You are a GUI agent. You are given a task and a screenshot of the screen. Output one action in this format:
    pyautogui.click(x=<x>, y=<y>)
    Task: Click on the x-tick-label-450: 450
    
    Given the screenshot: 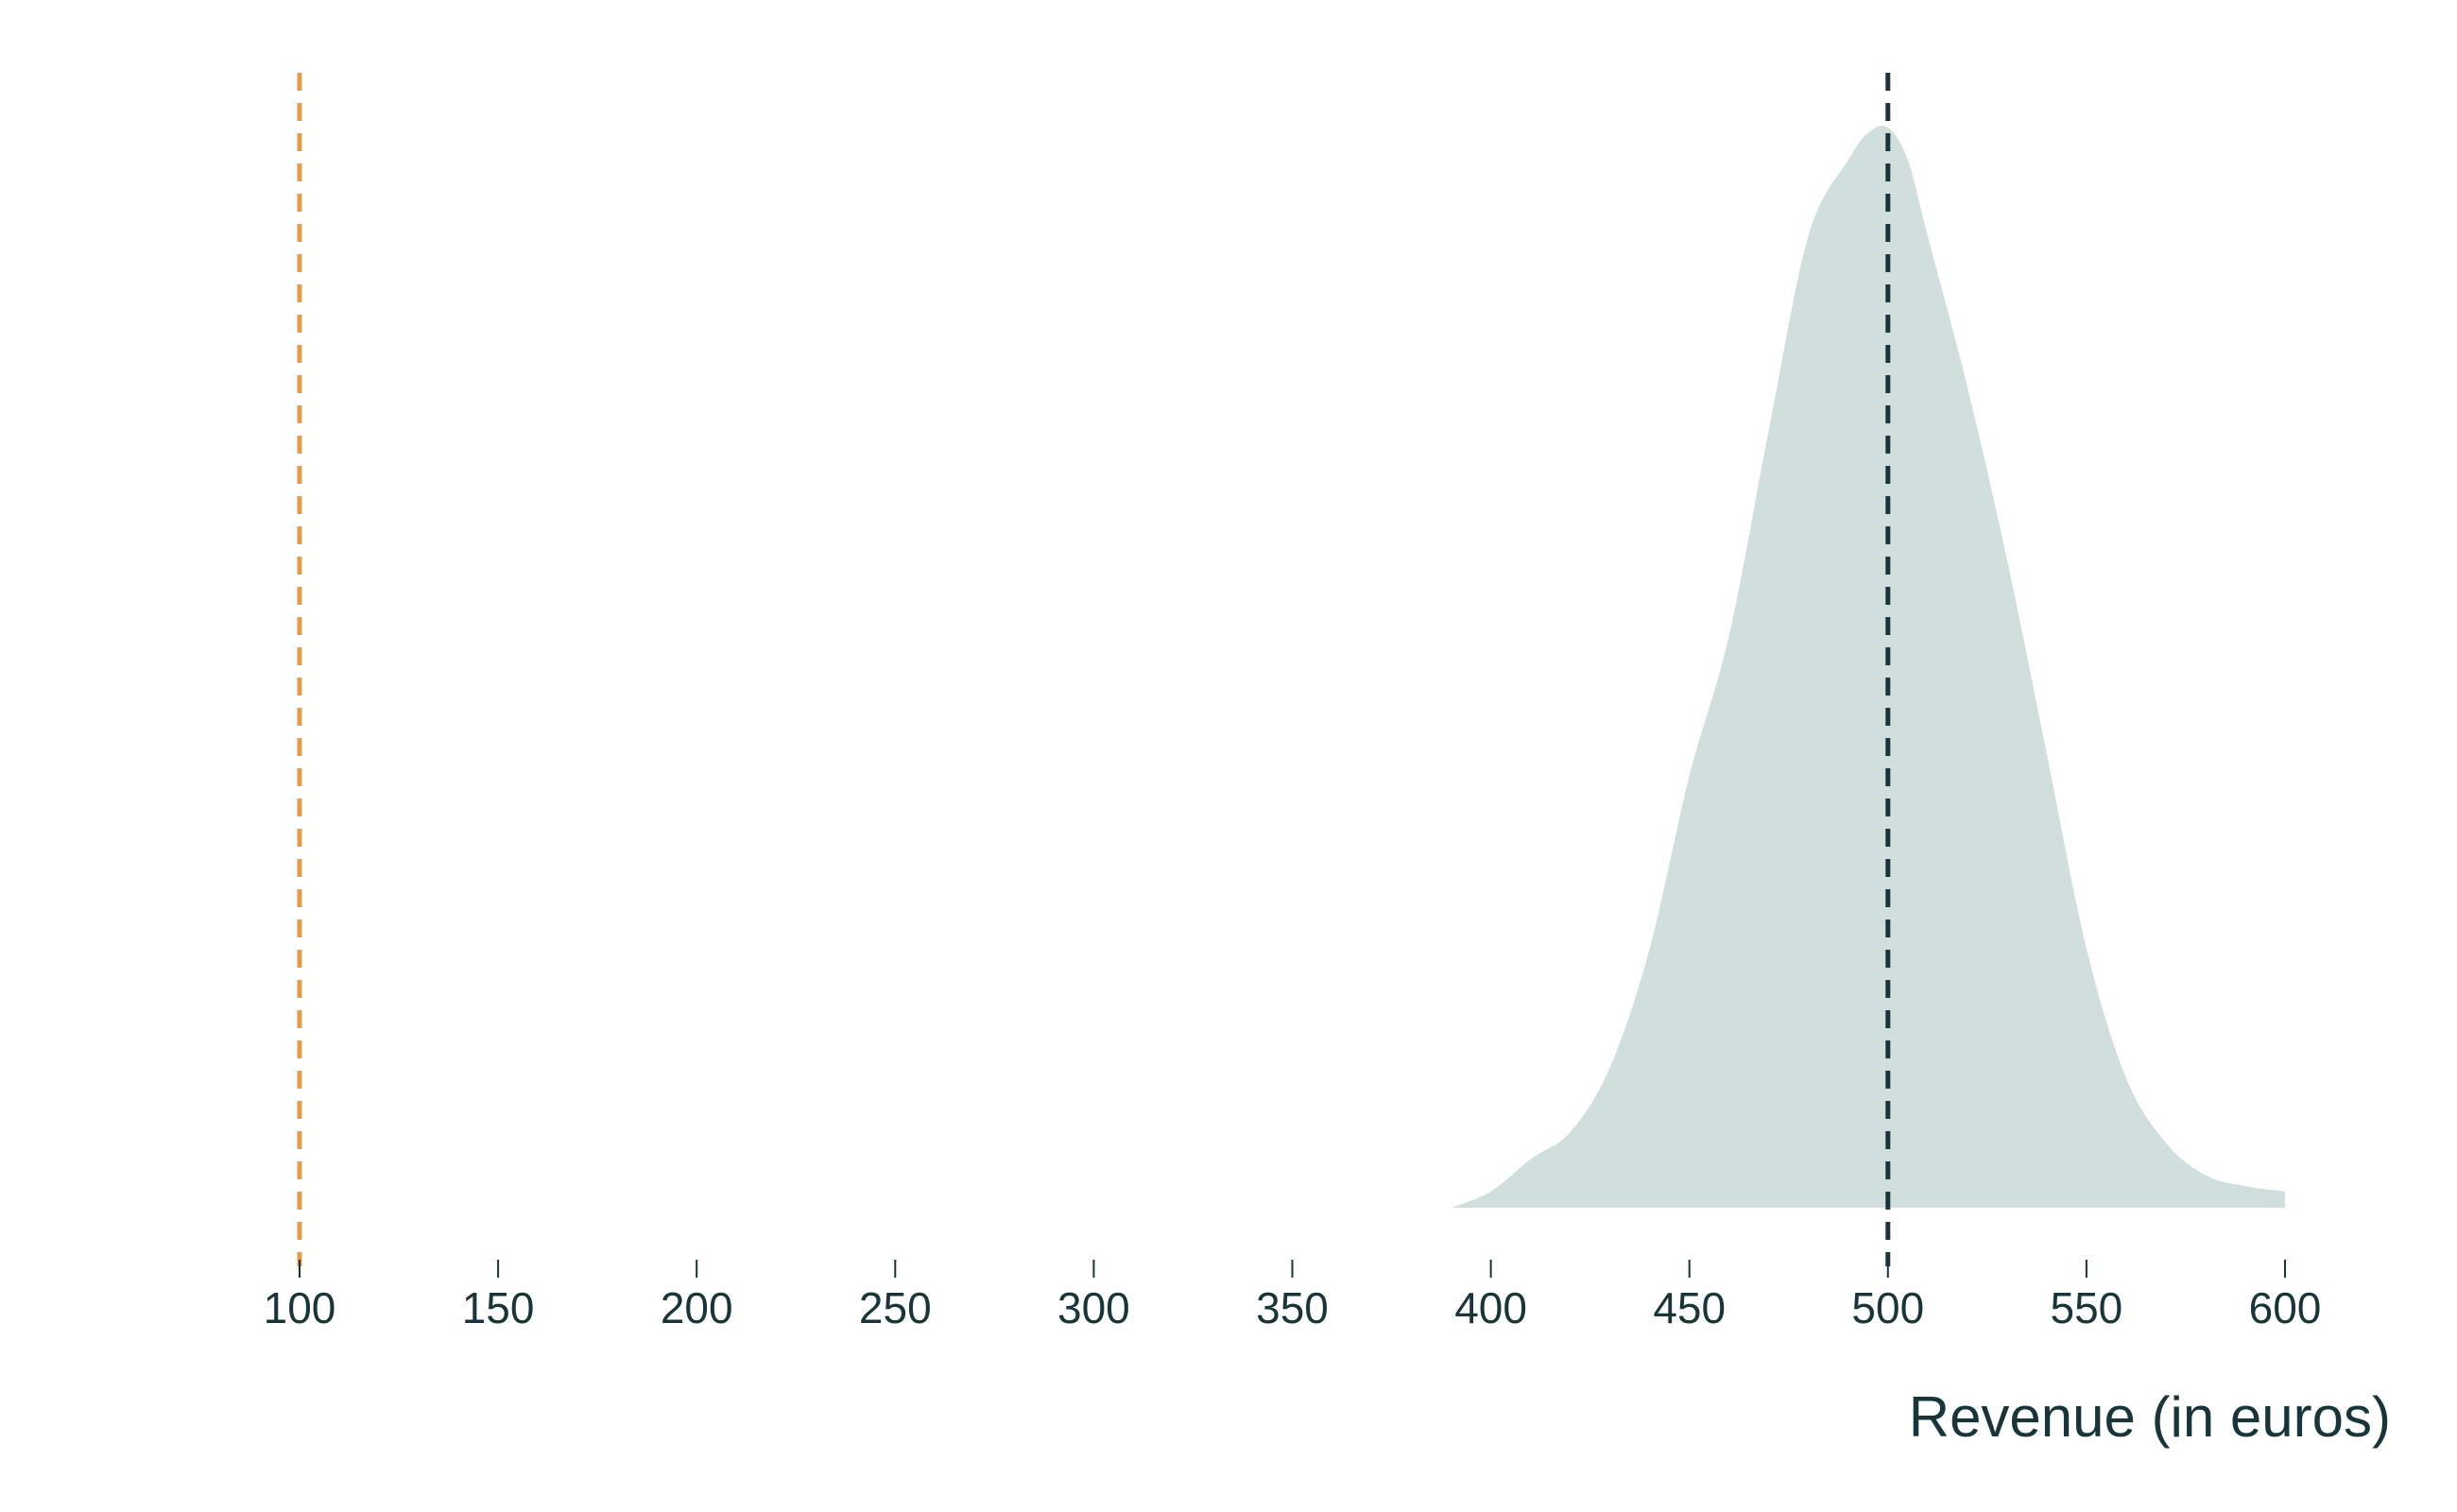 What is the action you would take?
    pyautogui.click(x=1689, y=1307)
    